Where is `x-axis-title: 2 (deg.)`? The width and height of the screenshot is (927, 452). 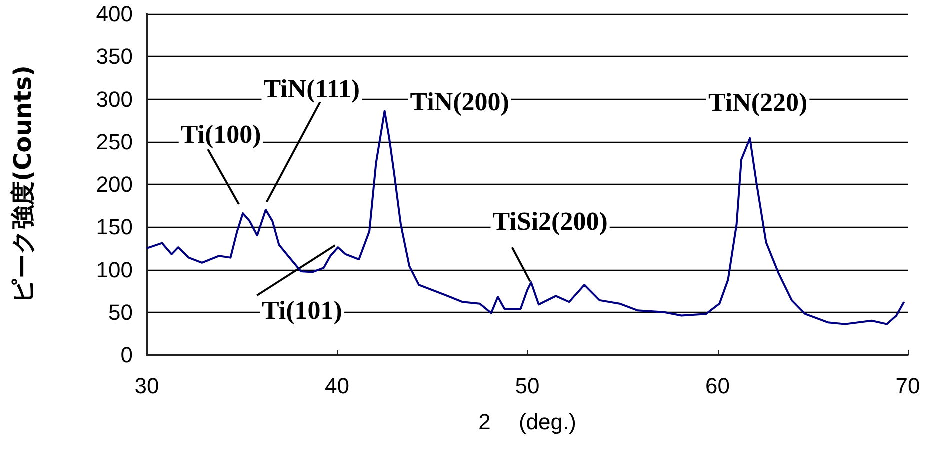
x-axis-title: 2 (deg.) is located at coordinates (527, 422).